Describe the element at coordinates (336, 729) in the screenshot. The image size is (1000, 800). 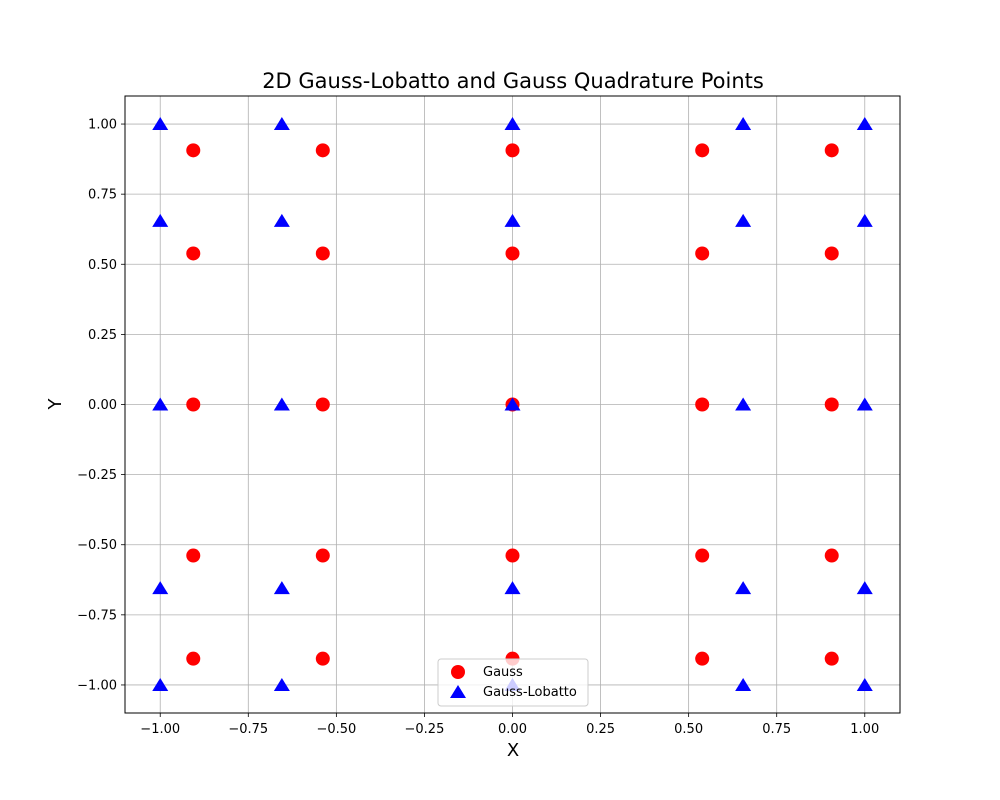
I see `x-tick-label: −0.50` at that location.